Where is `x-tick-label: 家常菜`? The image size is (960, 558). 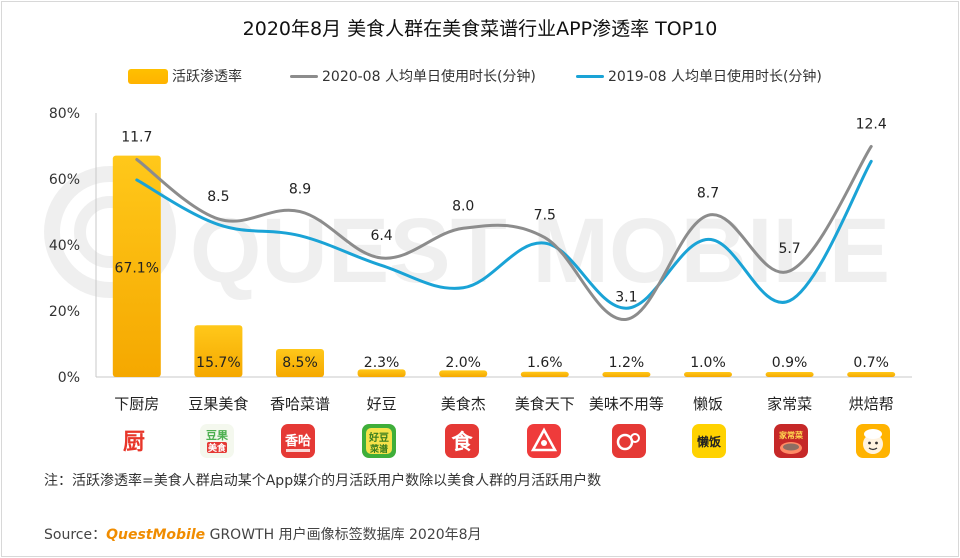
x-tick-label: 家常菜 is located at coordinates (789, 404).